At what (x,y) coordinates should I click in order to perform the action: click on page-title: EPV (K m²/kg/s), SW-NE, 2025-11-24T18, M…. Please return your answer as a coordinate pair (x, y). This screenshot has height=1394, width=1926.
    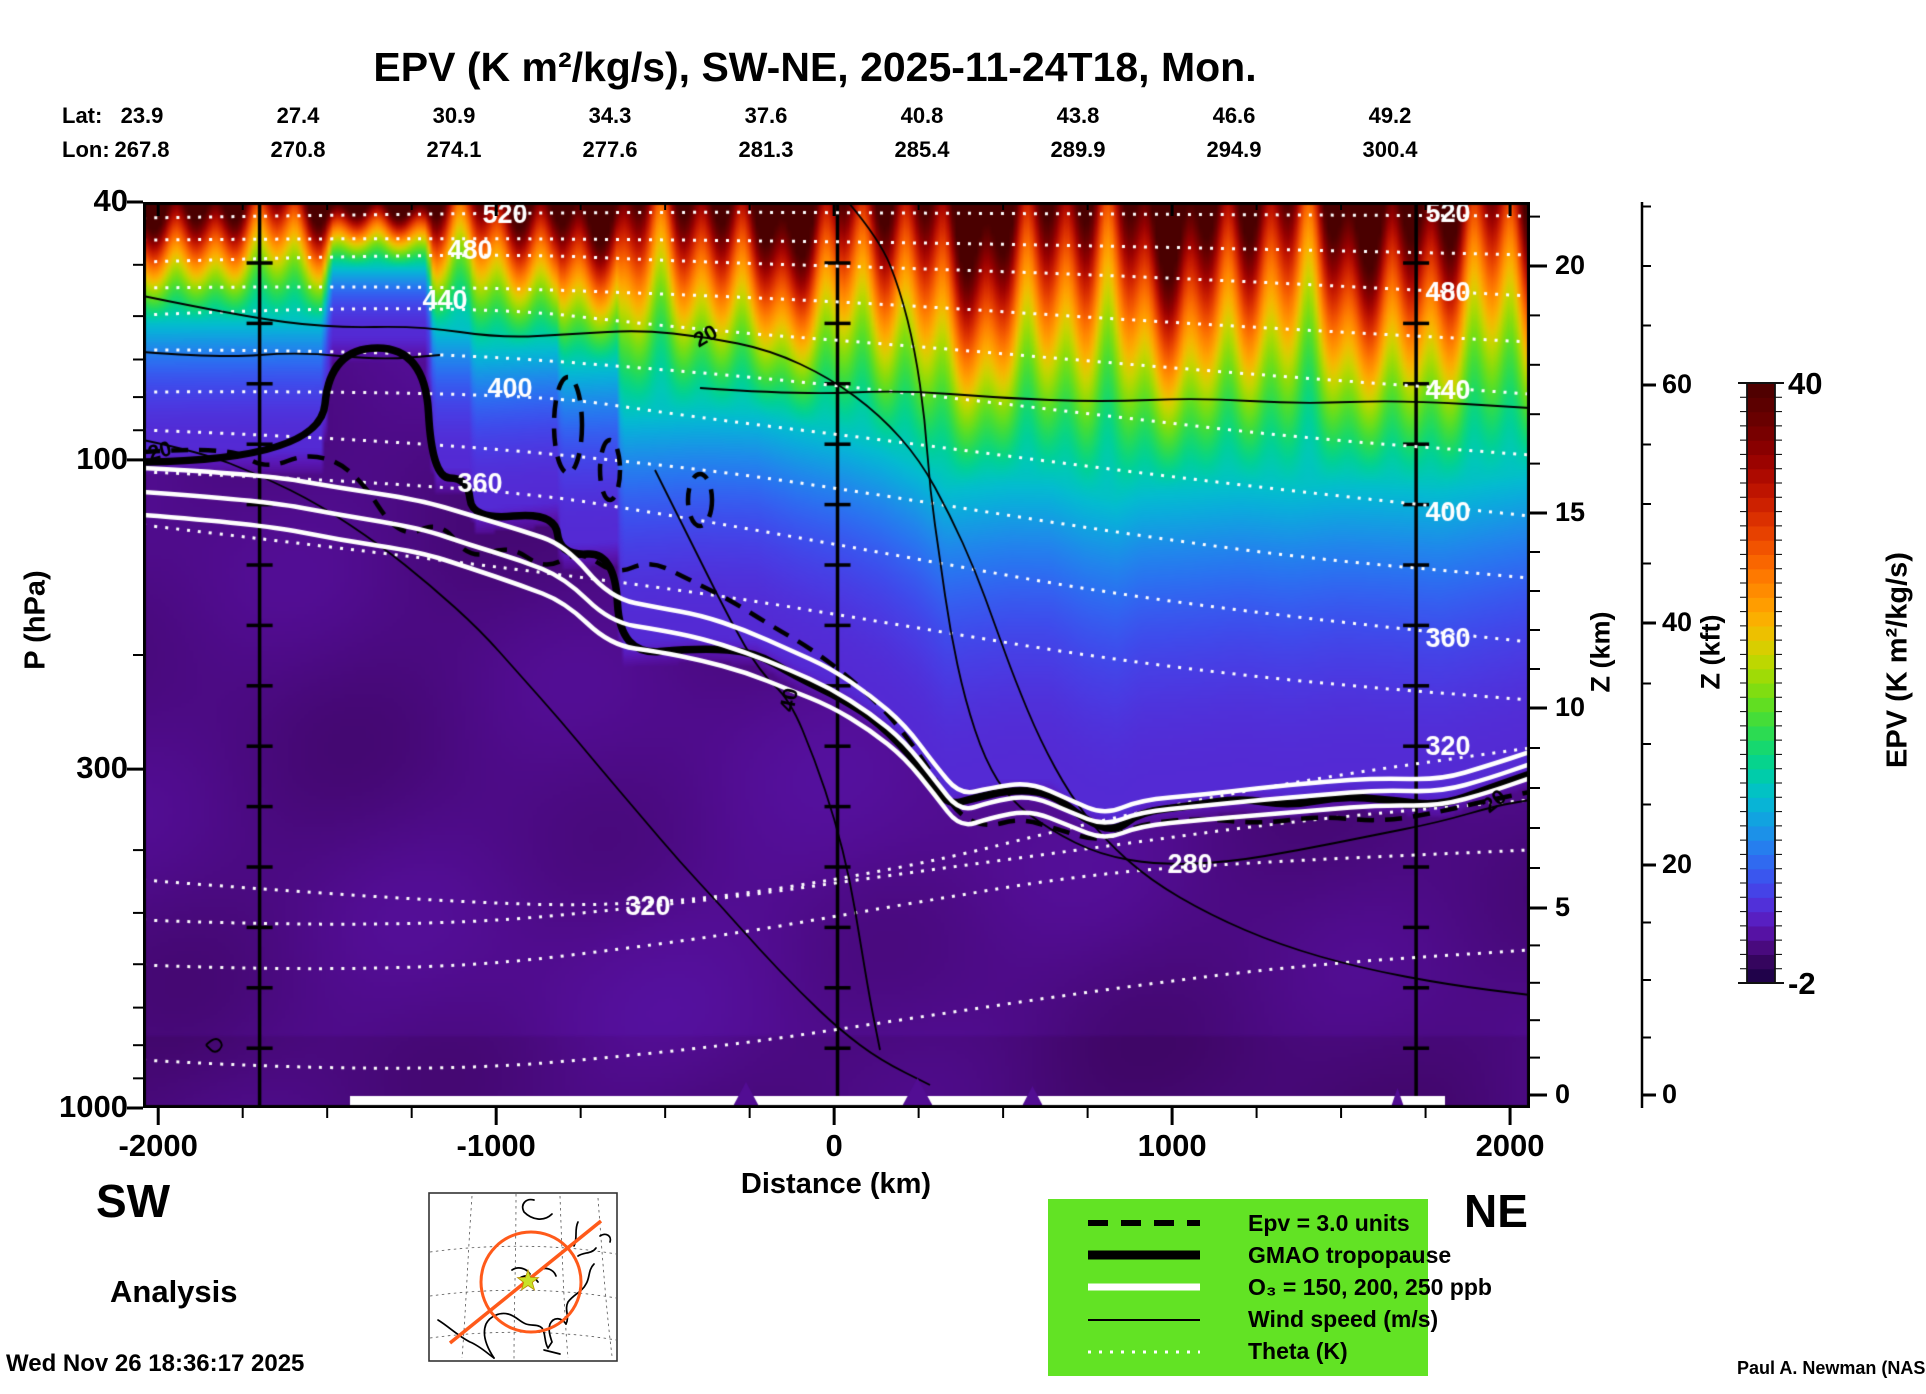
    Looking at the image, I should click on (815, 67).